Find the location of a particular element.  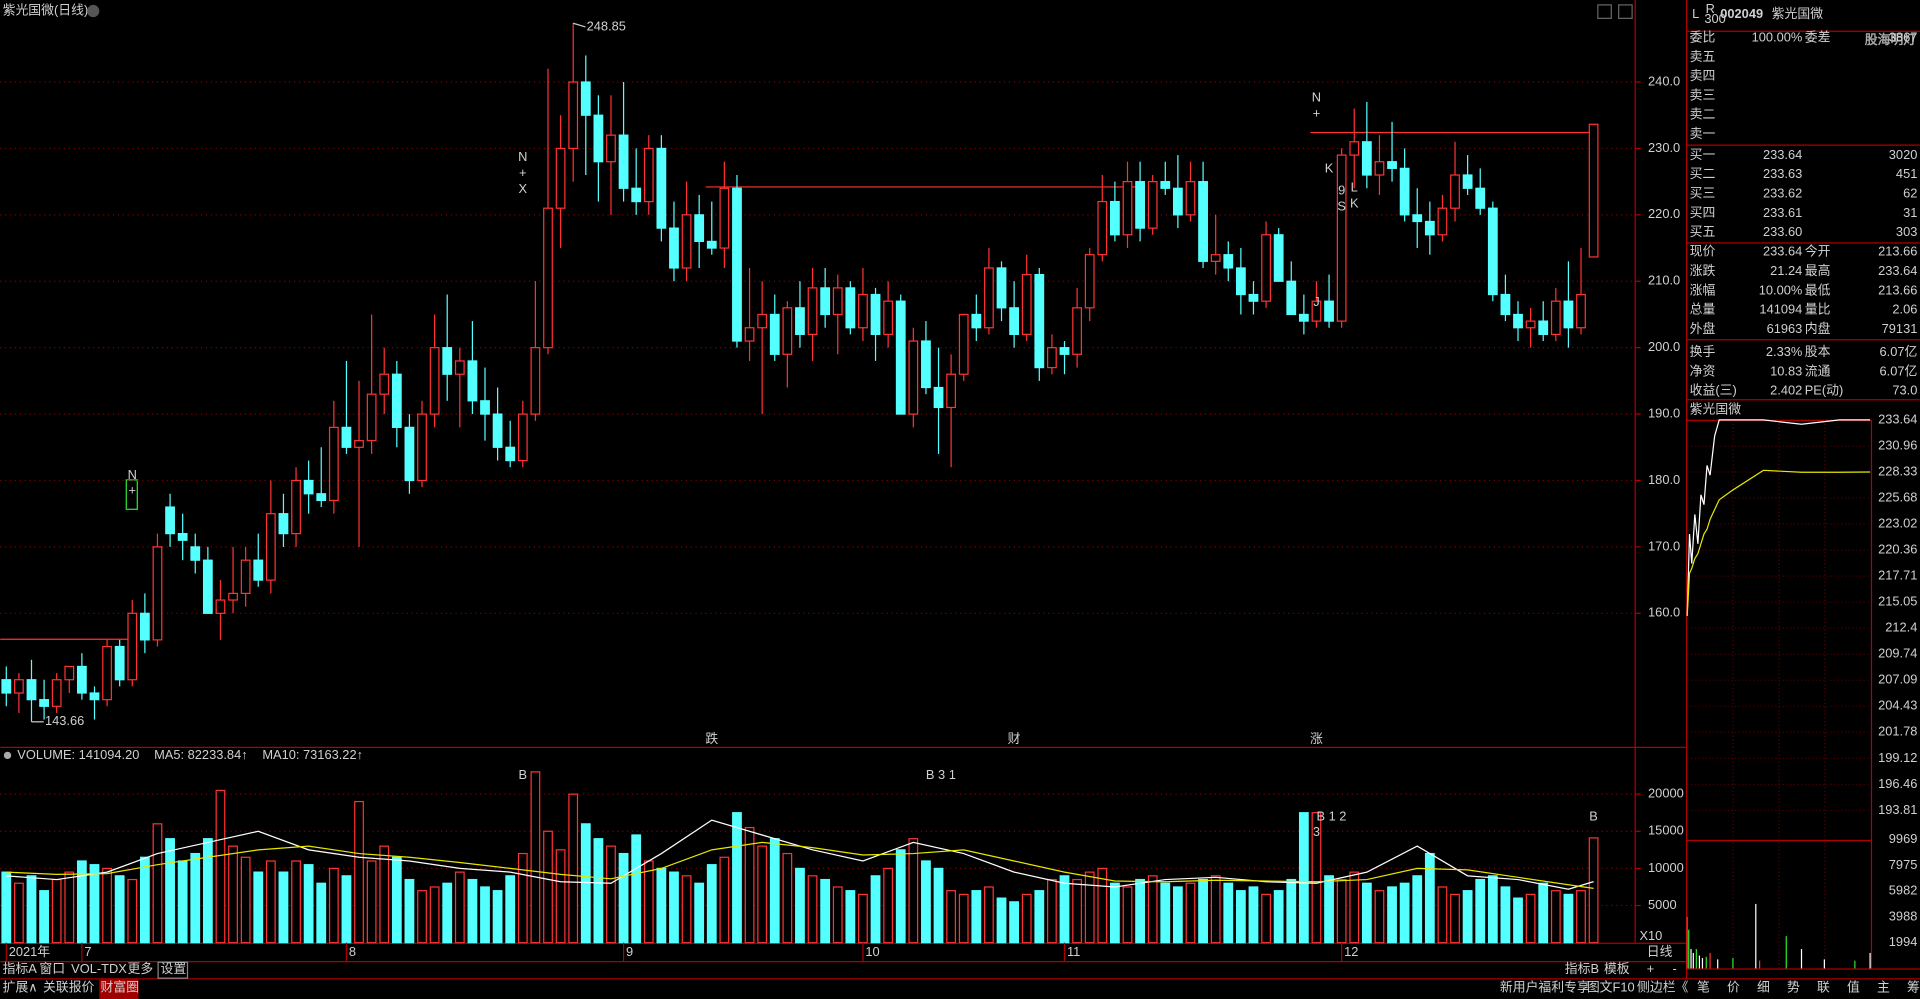

bottom-link: 新用户福利专享 is located at coordinates (1545, 986).